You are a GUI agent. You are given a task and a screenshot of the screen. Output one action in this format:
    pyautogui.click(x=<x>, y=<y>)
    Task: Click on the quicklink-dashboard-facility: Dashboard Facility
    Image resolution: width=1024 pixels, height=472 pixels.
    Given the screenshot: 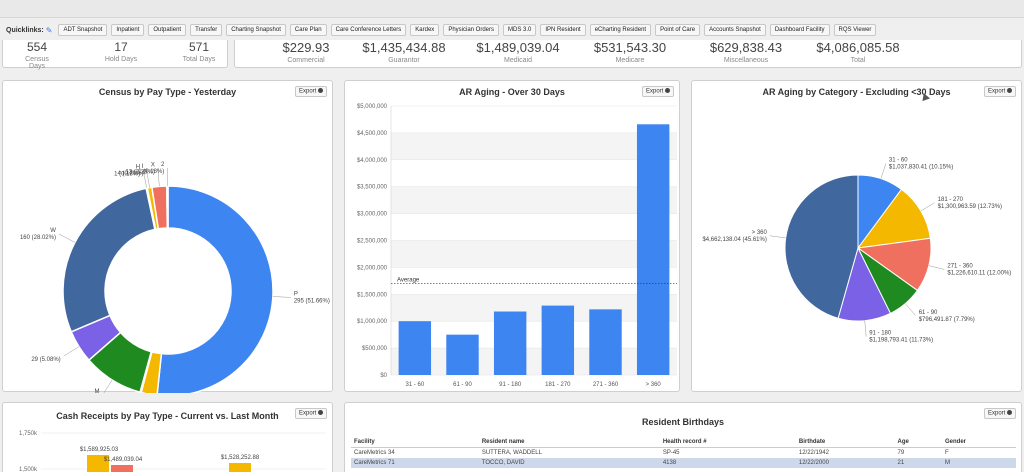 What is the action you would take?
    pyautogui.click(x=799, y=30)
    